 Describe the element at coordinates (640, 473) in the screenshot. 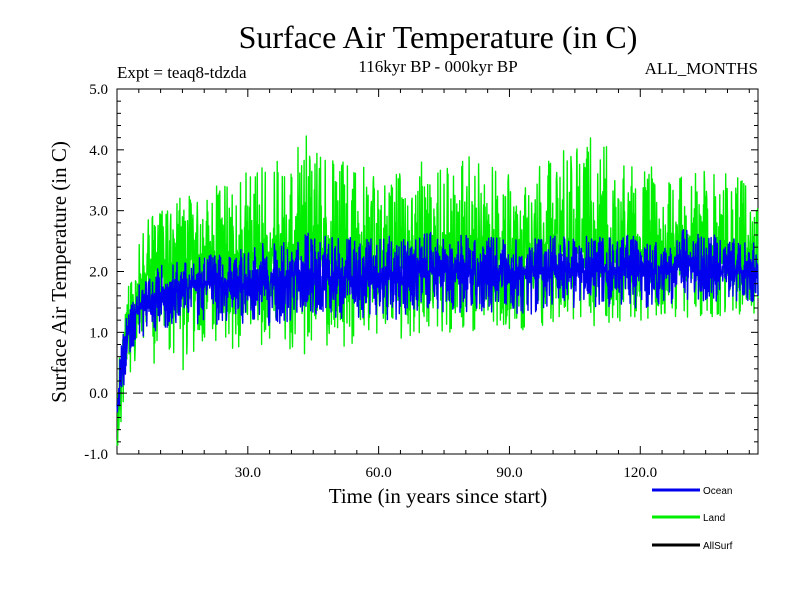

I see `x-tick-label: 120.0` at that location.